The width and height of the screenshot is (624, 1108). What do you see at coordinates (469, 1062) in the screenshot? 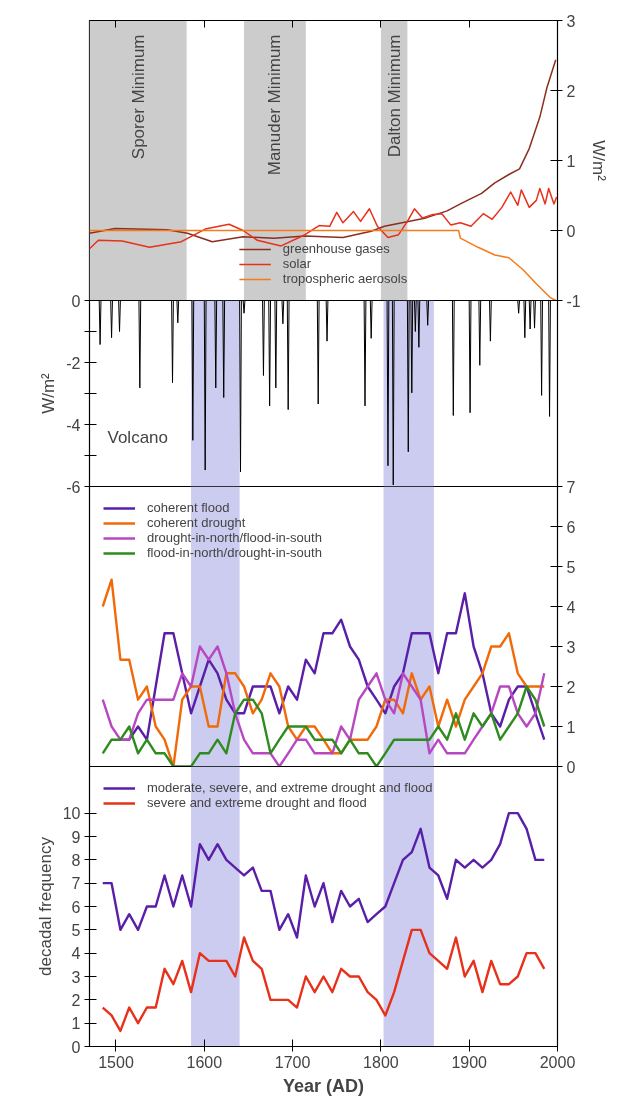
I see `x-tick-label: 1900` at bounding box center [469, 1062].